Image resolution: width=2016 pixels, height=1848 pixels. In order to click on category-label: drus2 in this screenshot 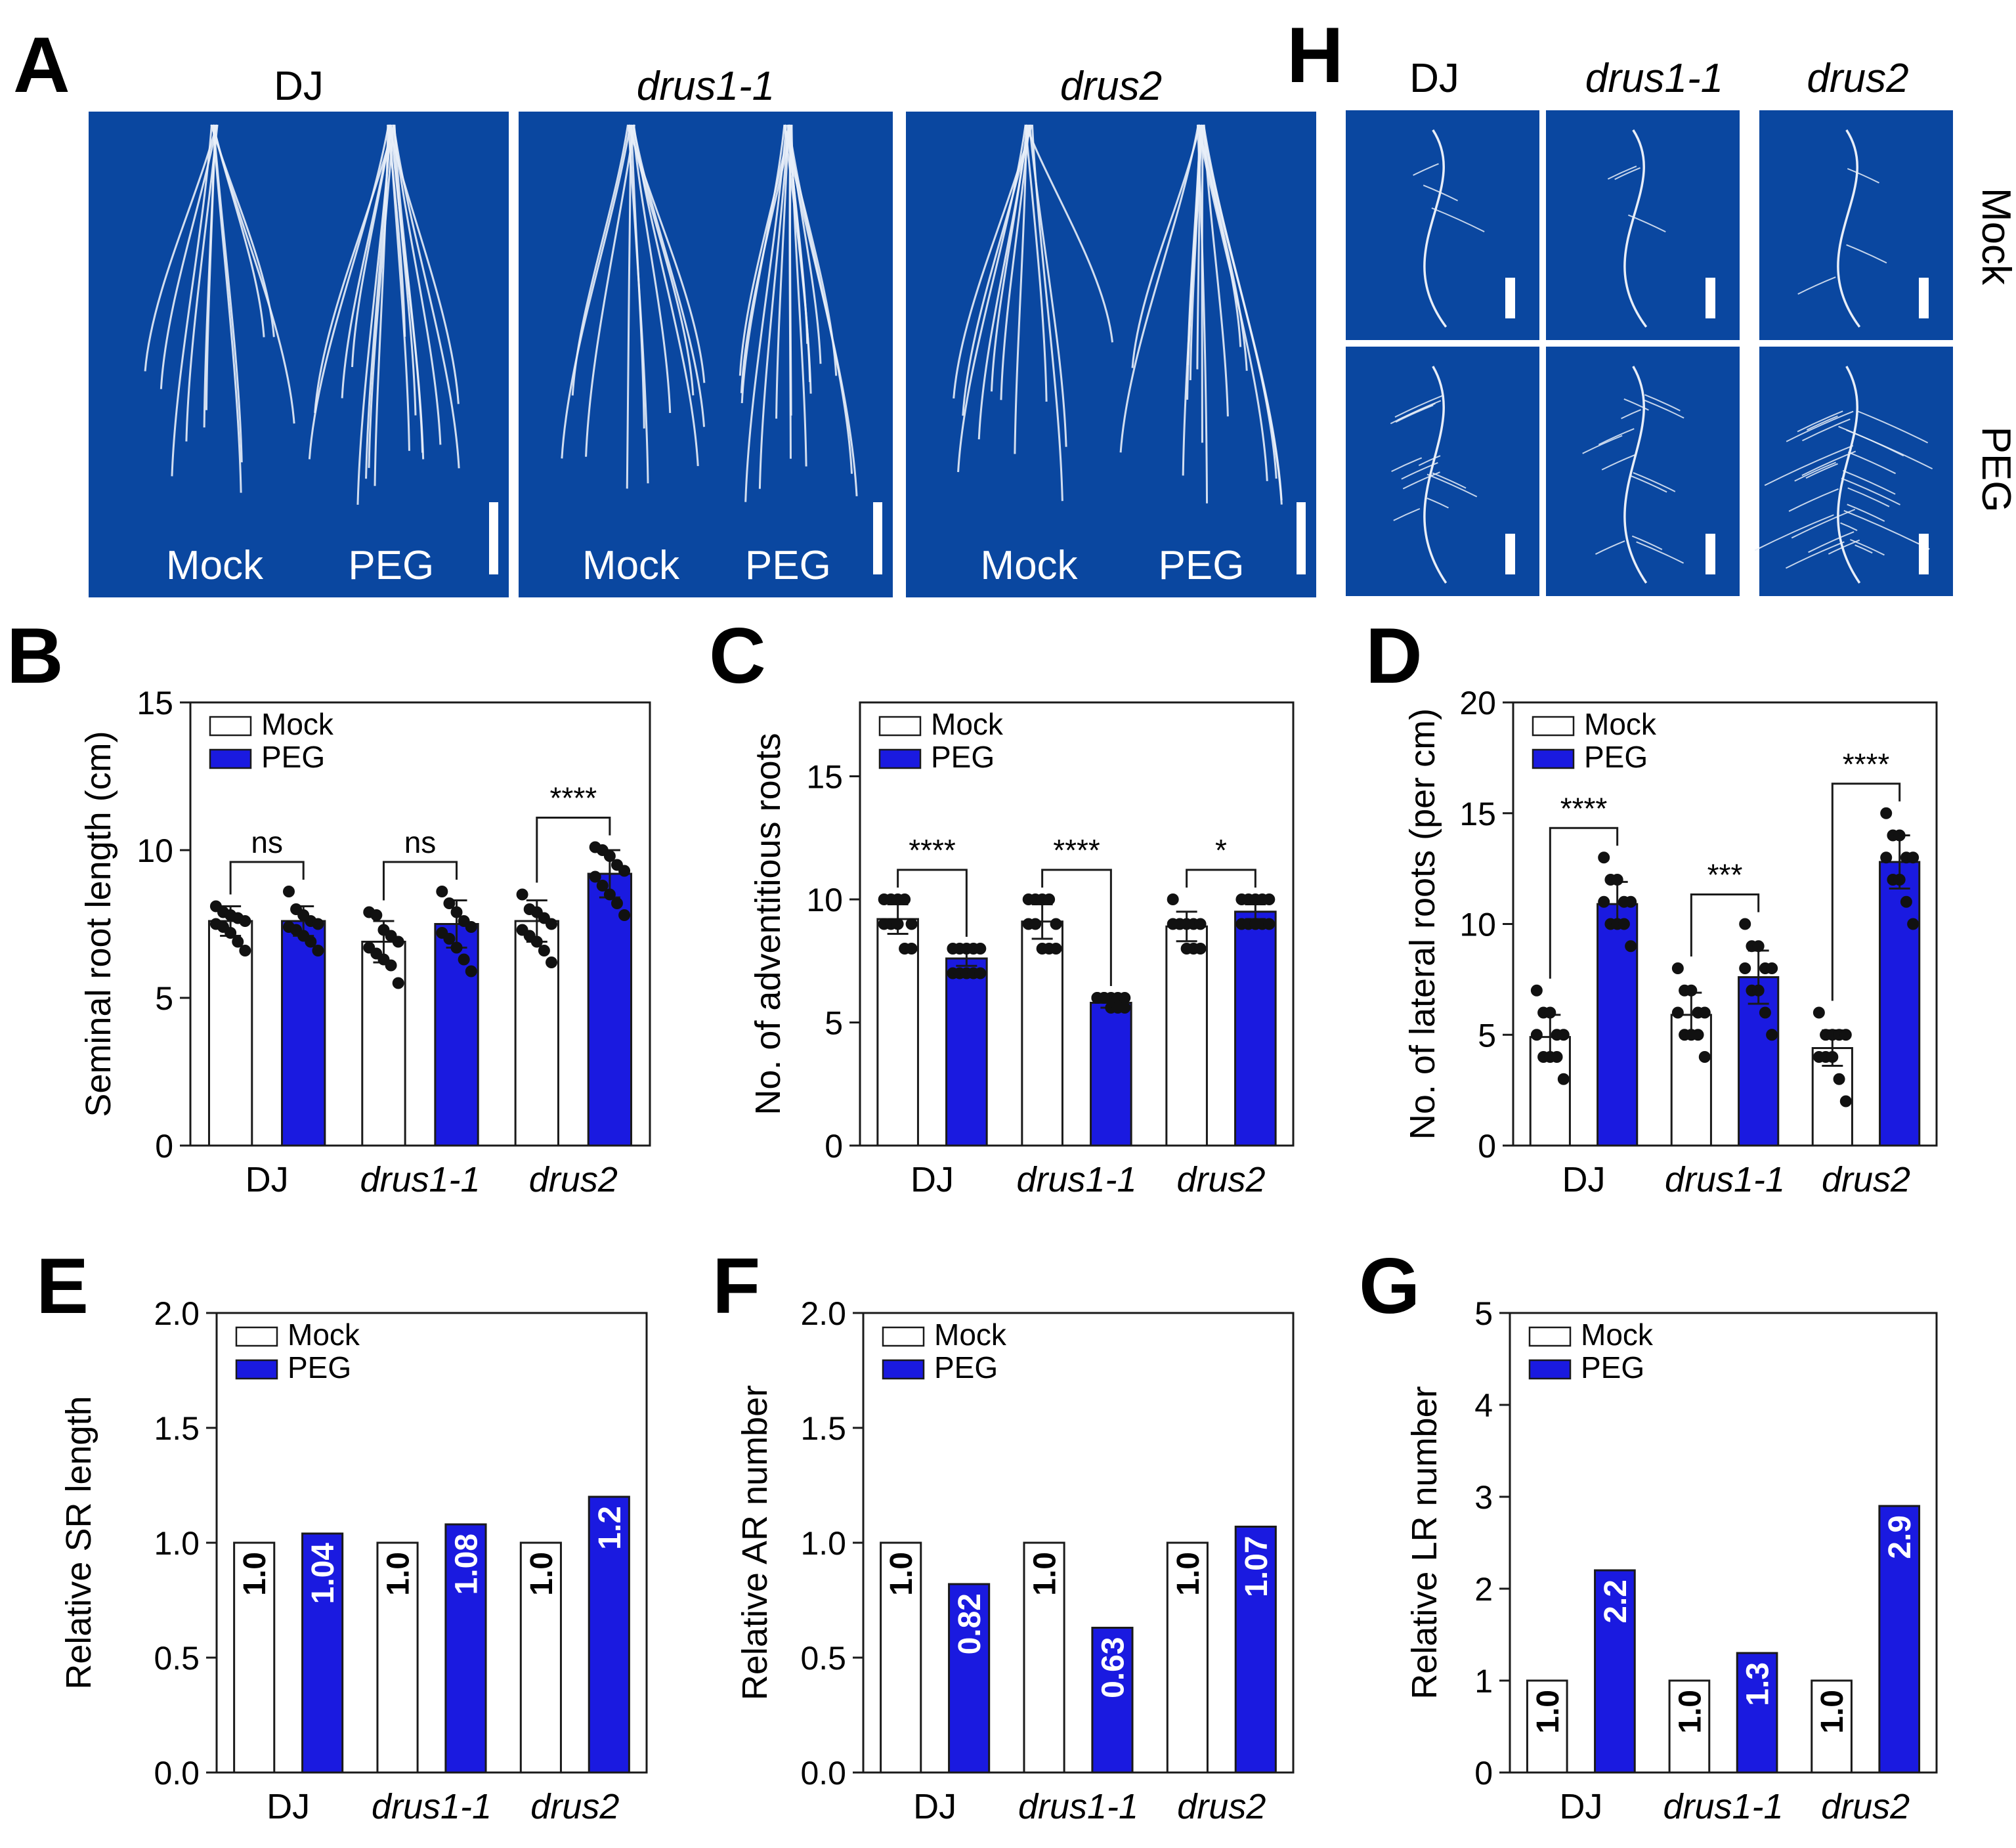, I will do `click(574, 1179)`.